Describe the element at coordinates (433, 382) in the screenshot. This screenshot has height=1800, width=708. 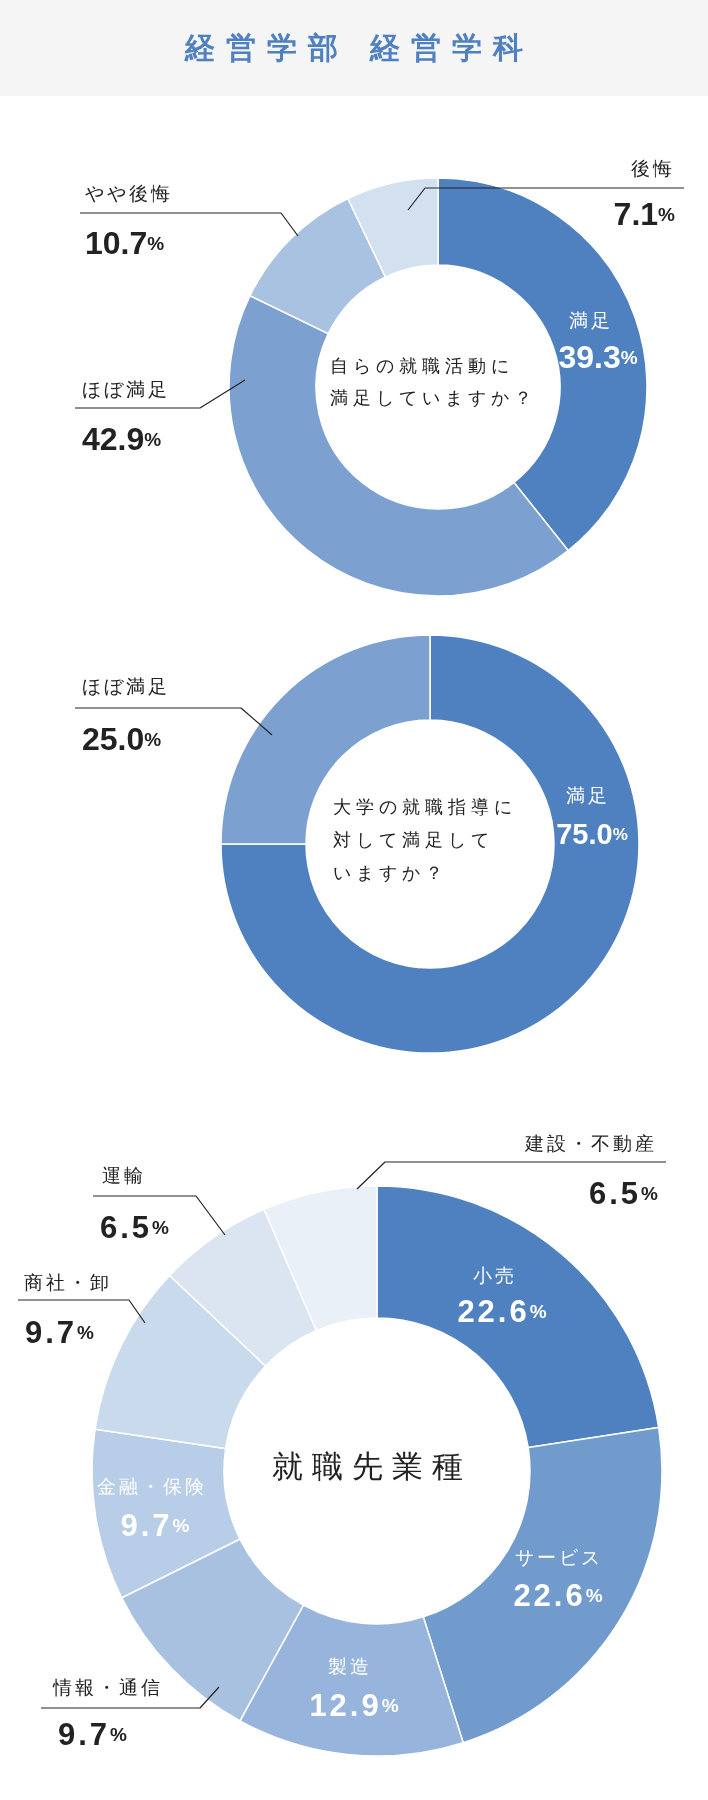
I see `text: 自らの就職活動に満足していますか？` at that location.